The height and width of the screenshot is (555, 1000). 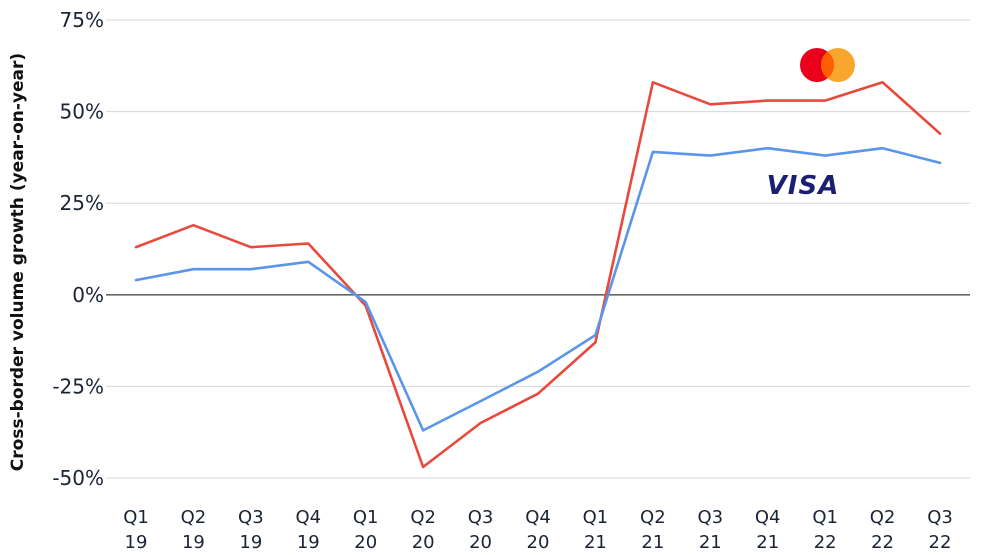 What do you see at coordinates (82, 20) in the screenshot?
I see `y-tick-label: 75%` at bounding box center [82, 20].